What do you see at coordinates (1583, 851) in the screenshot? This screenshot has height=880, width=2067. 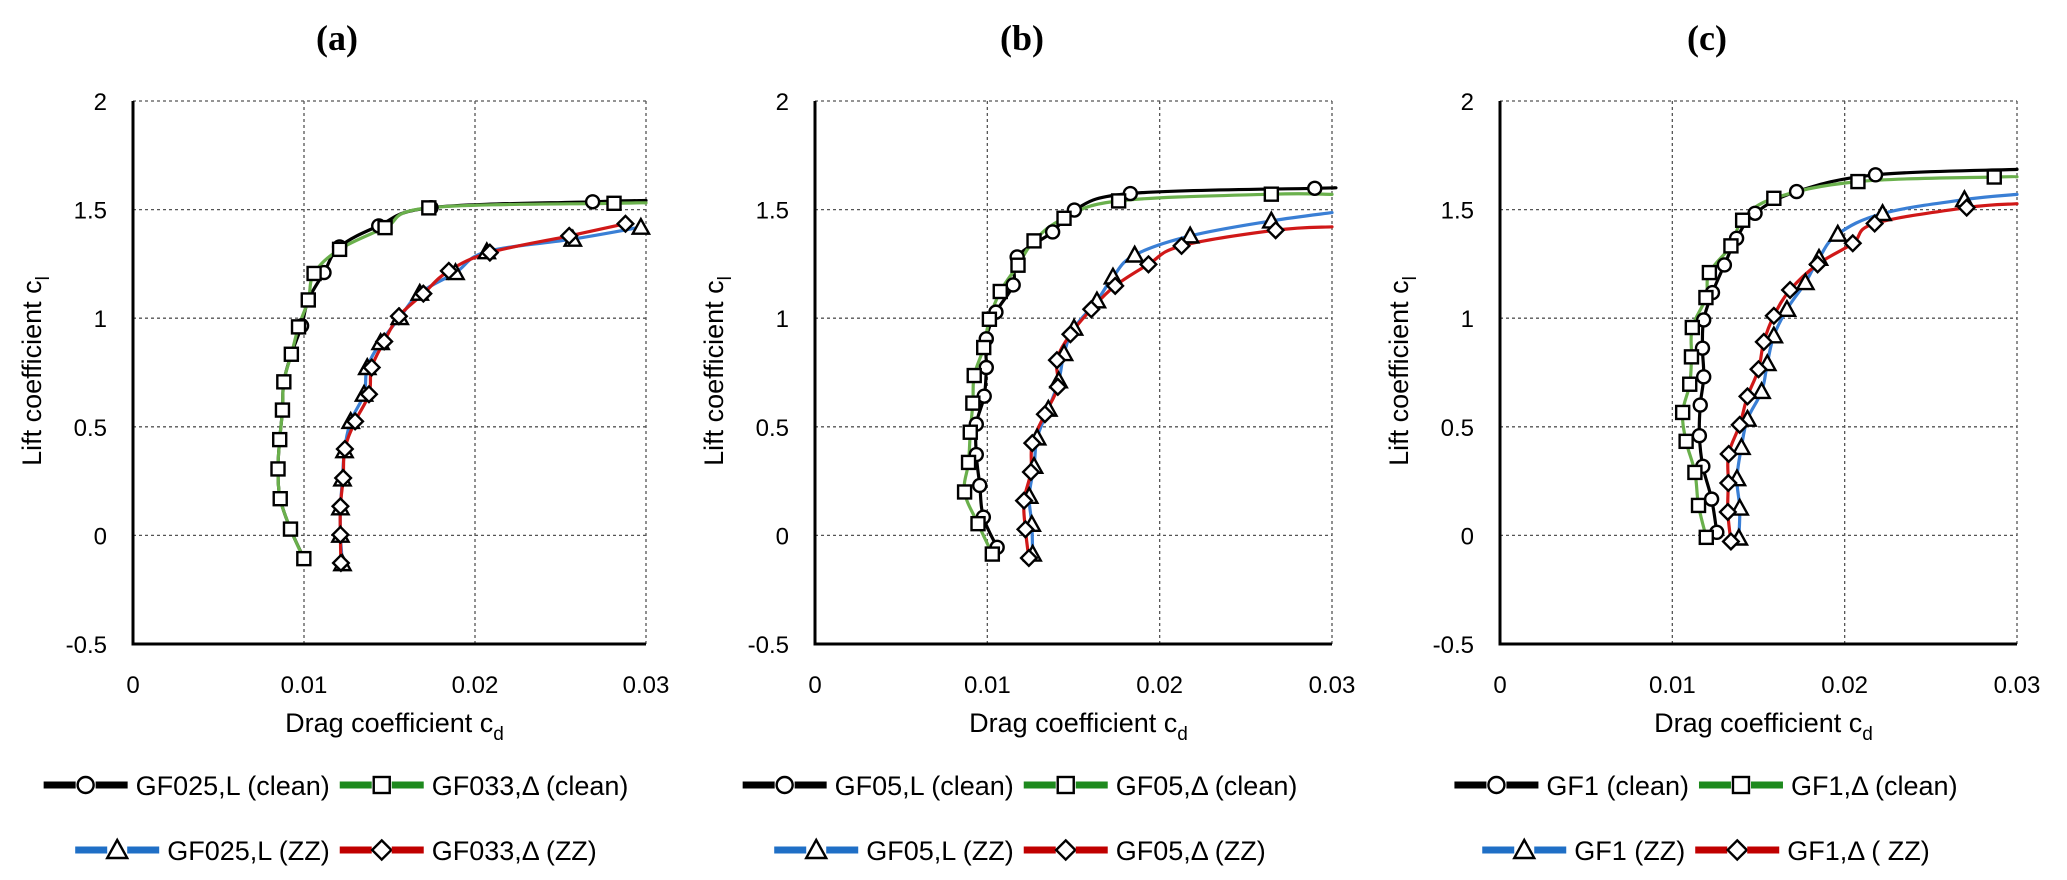 I see `legend-entry: GF1 (ZZ)` at bounding box center [1583, 851].